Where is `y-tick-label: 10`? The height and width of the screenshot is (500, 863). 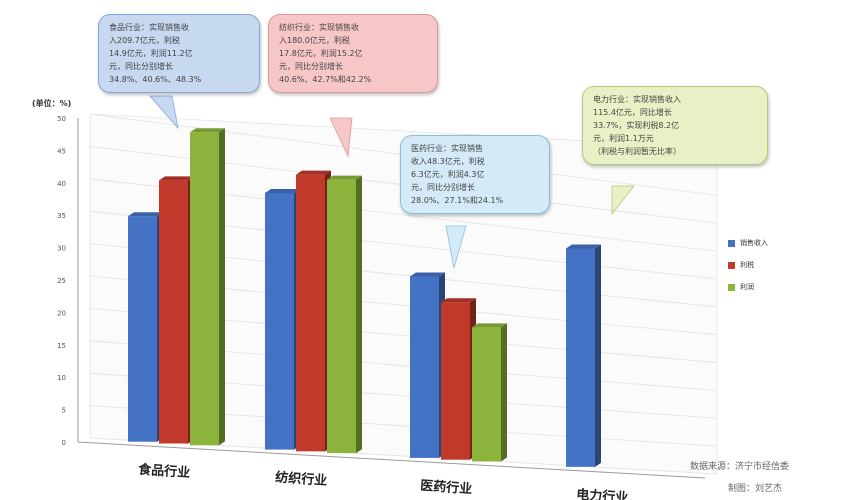 y-tick-label: 10 is located at coordinates (61, 378).